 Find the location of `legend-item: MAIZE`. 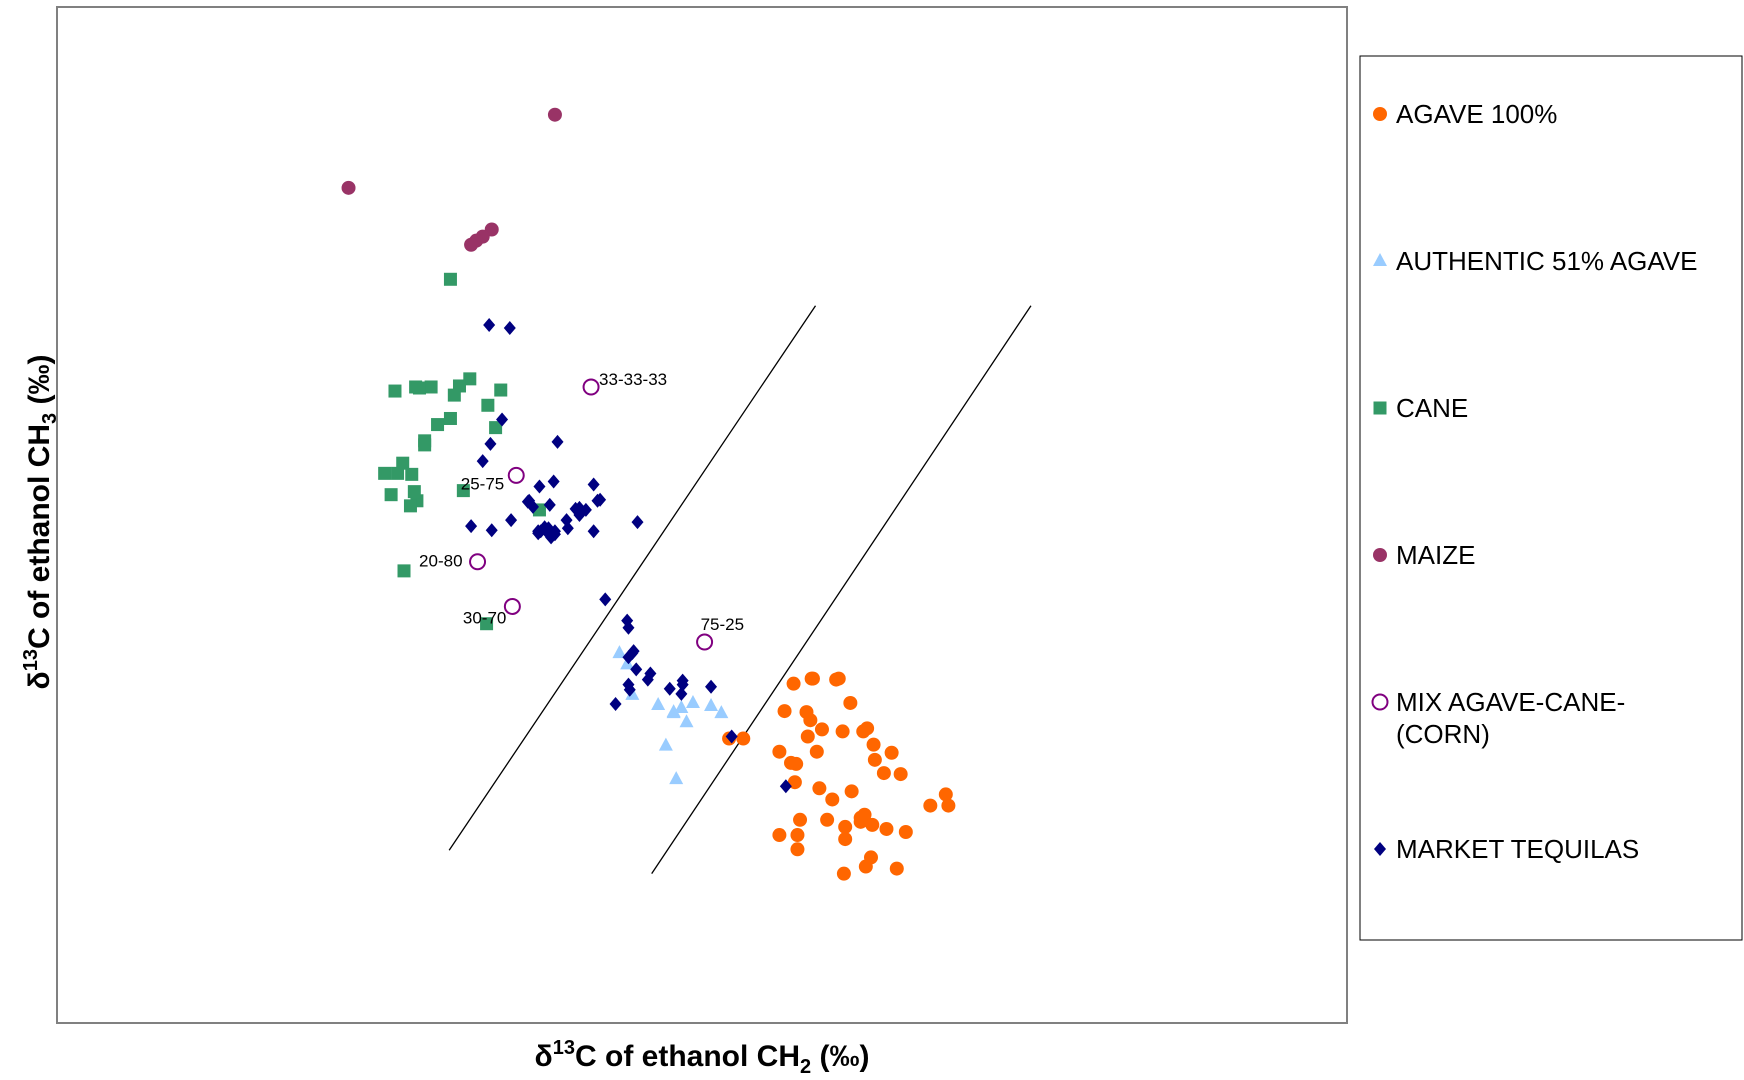

legend-item: MAIZE is located at coordinates (1424, 555).